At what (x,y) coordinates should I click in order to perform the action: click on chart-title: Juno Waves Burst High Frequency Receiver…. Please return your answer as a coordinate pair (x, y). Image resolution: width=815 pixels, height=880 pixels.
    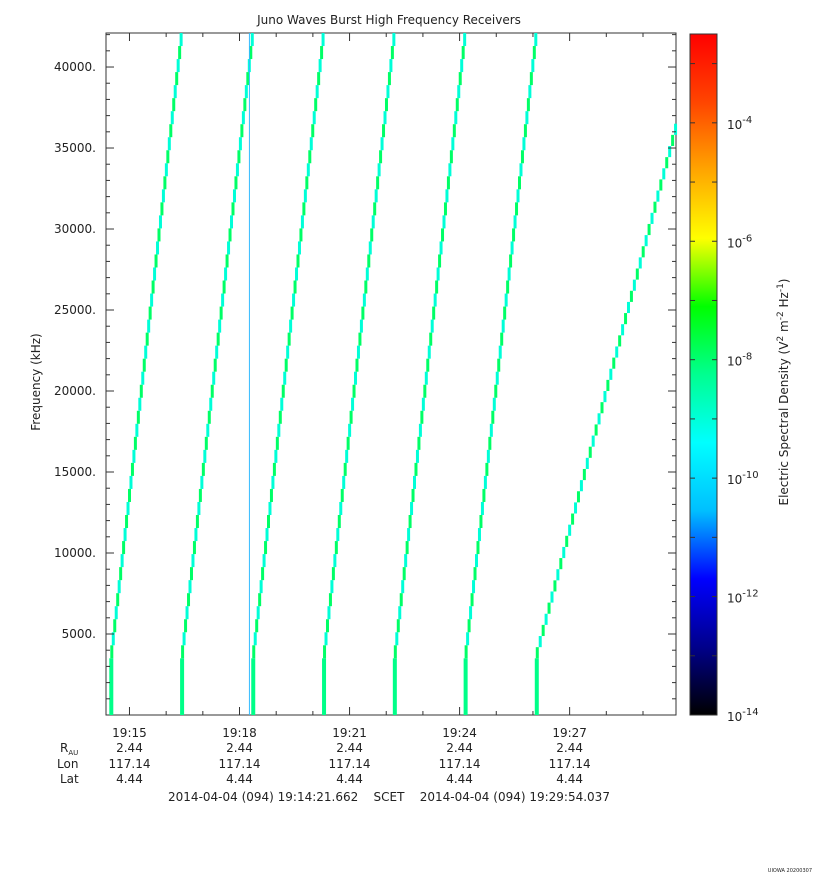
    Looking at the image, I should click on (388, 20).